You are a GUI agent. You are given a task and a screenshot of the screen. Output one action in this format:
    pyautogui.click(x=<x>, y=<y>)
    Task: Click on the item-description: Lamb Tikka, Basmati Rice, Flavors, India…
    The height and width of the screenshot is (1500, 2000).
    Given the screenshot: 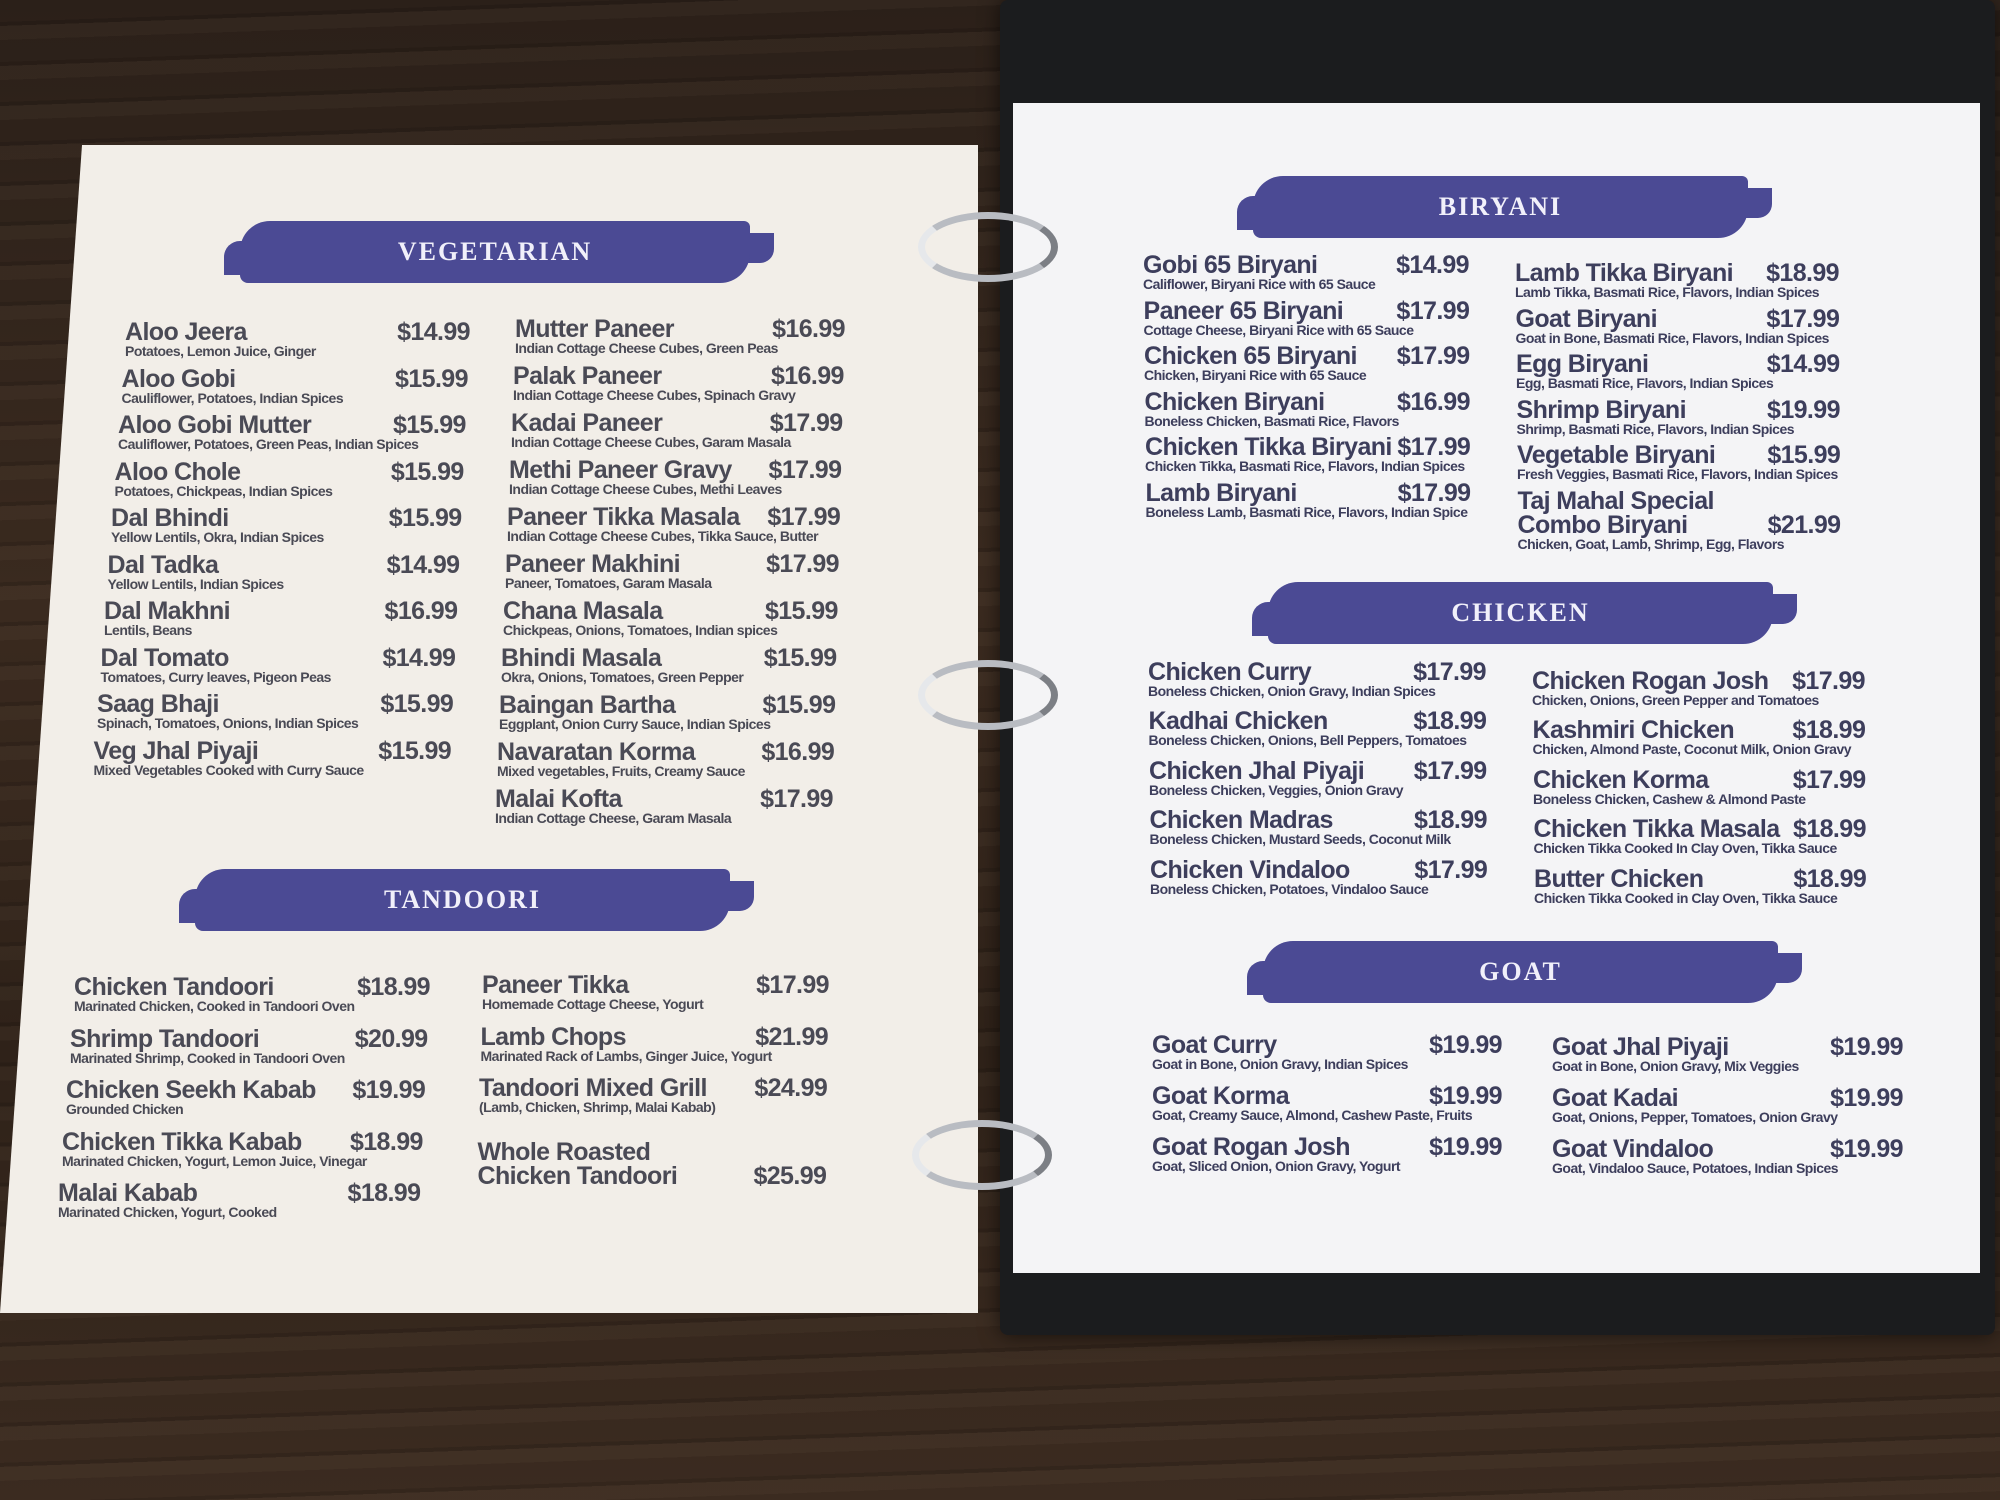 What is the action you would take?
    pyautogui.click(x=1667, y=292)
    